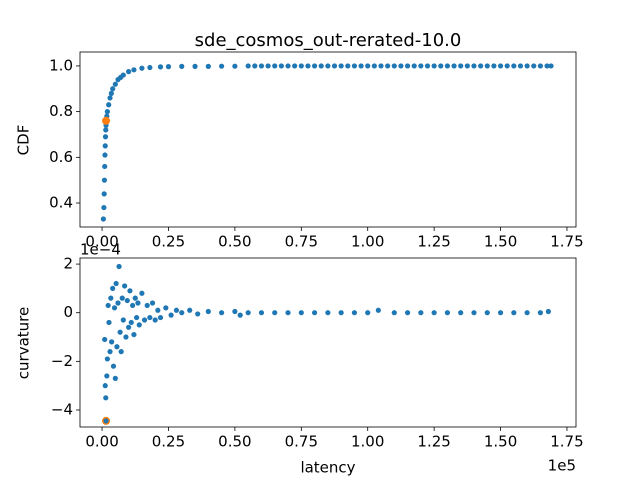 The image size is (640, 480). What do you see at coordinates (433, 242) in the screenshot?
I see `x-tick-label: 1.25` at bounding box center [433, 242].